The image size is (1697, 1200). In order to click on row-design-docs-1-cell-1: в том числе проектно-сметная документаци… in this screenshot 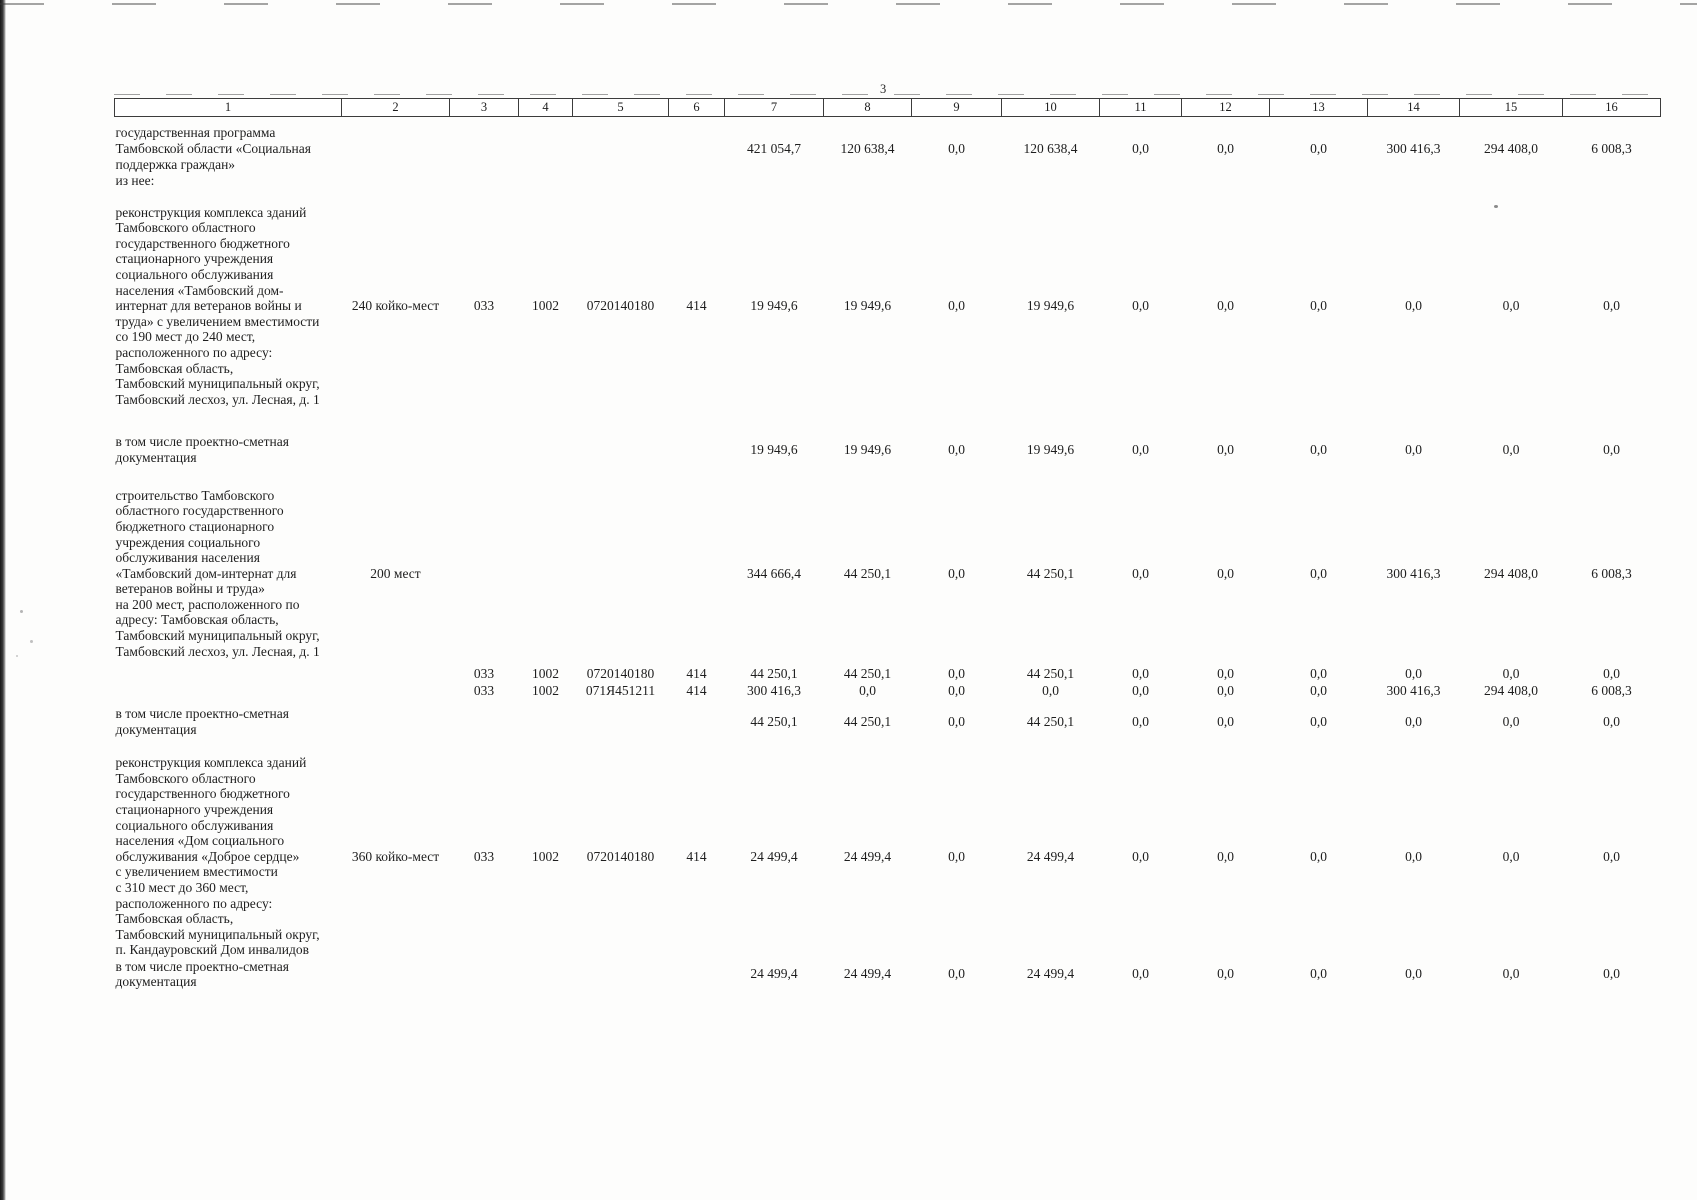, I will do `click(202, 449)`.